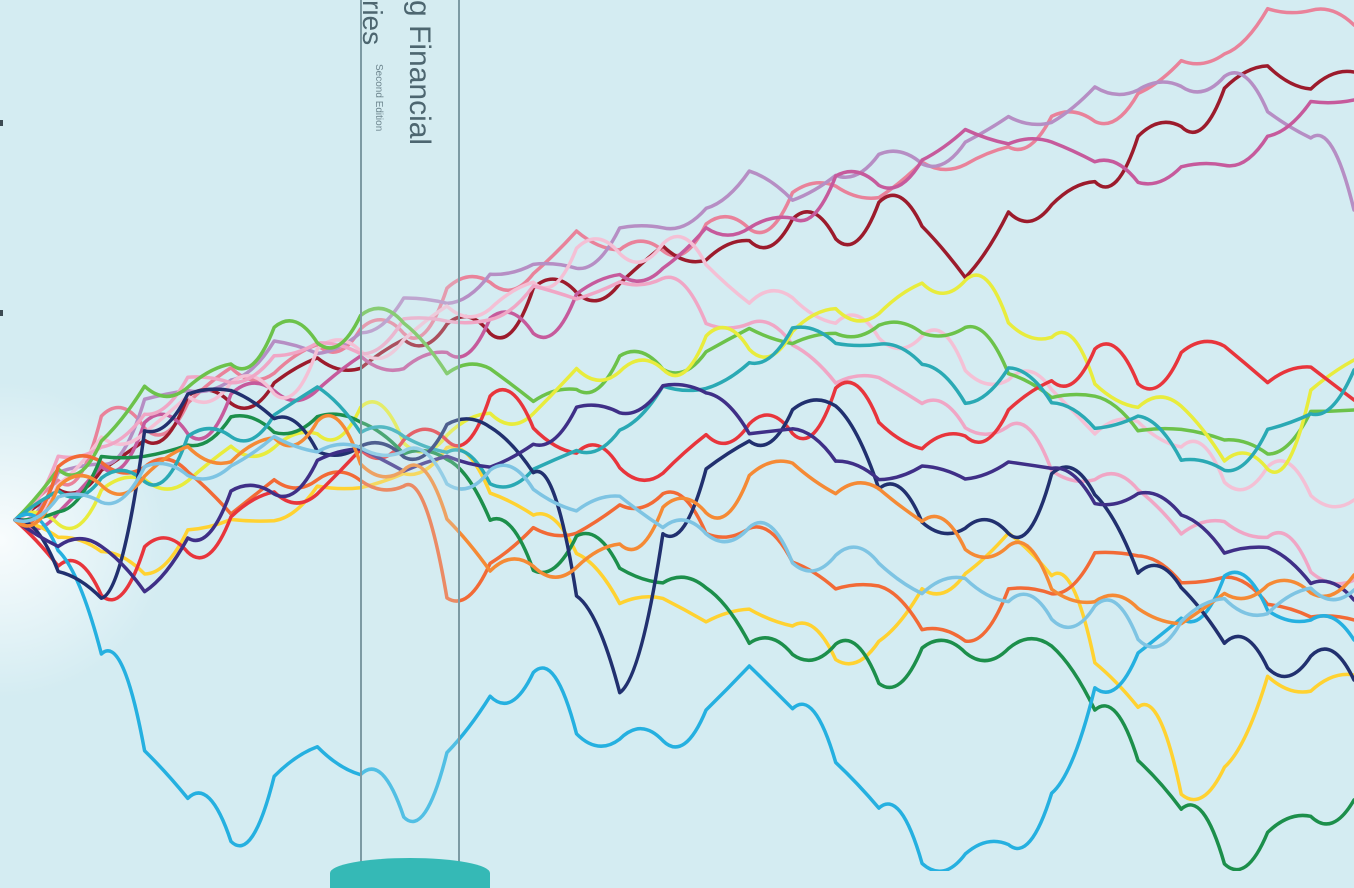 The image size is (1354, 888). I want to click on spine-edition-fragment: Second Edition, so click(378, 98).